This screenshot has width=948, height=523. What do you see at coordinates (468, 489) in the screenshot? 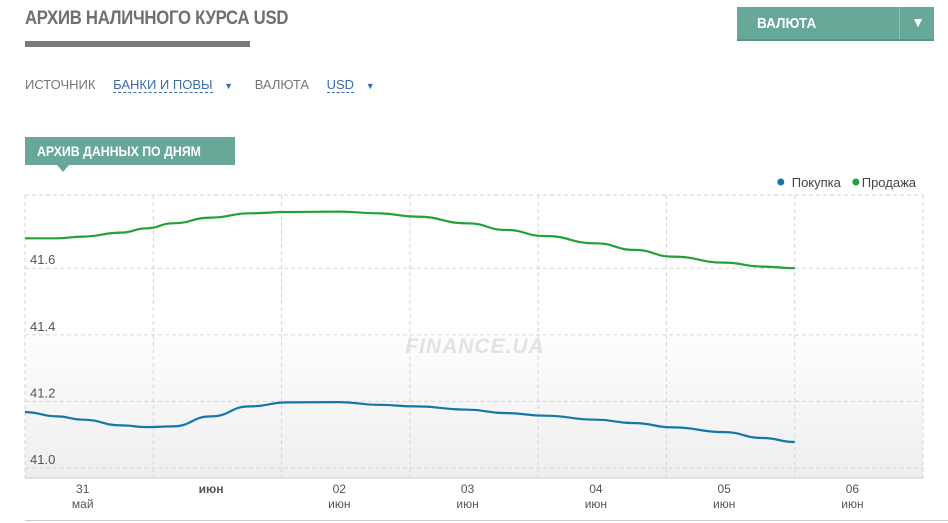
I see `x-tick-label: 03` at bounding box center [468, 489].